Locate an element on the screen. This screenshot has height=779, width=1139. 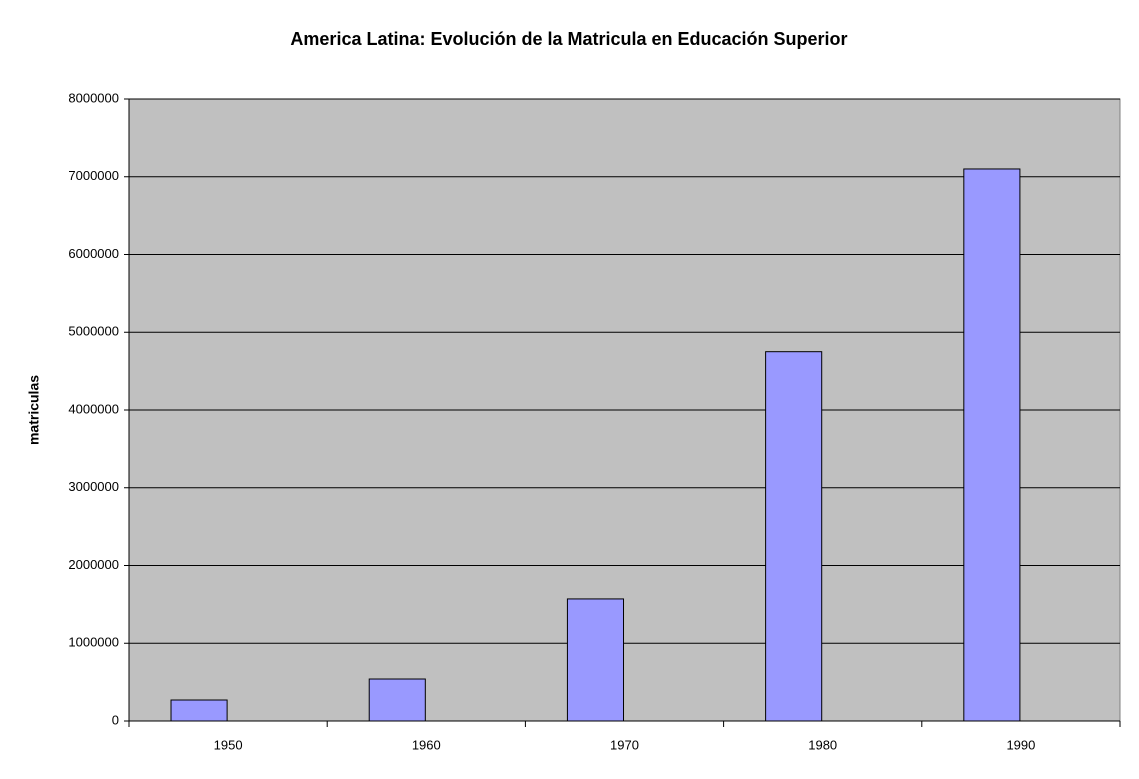
x-tick-label: 1960 is located at coordinates (426, 744).